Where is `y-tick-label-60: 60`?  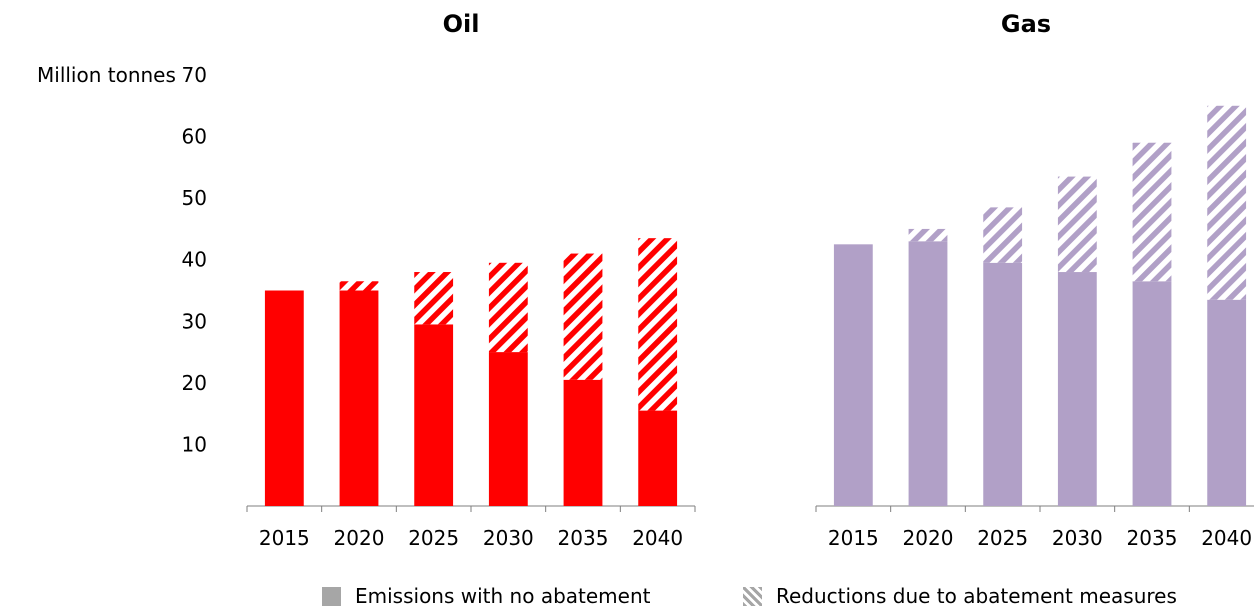 y-tick-label-60: 60 is located at coordinates (194, 137).